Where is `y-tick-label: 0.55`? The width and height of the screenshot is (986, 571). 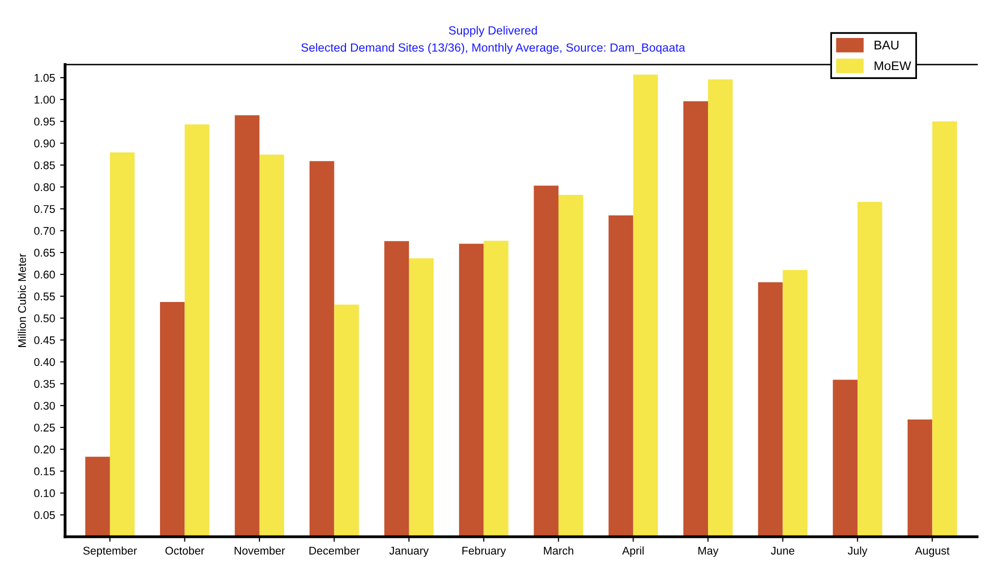
y-tick-label: 0.55 is located at coordinates (44, 296).